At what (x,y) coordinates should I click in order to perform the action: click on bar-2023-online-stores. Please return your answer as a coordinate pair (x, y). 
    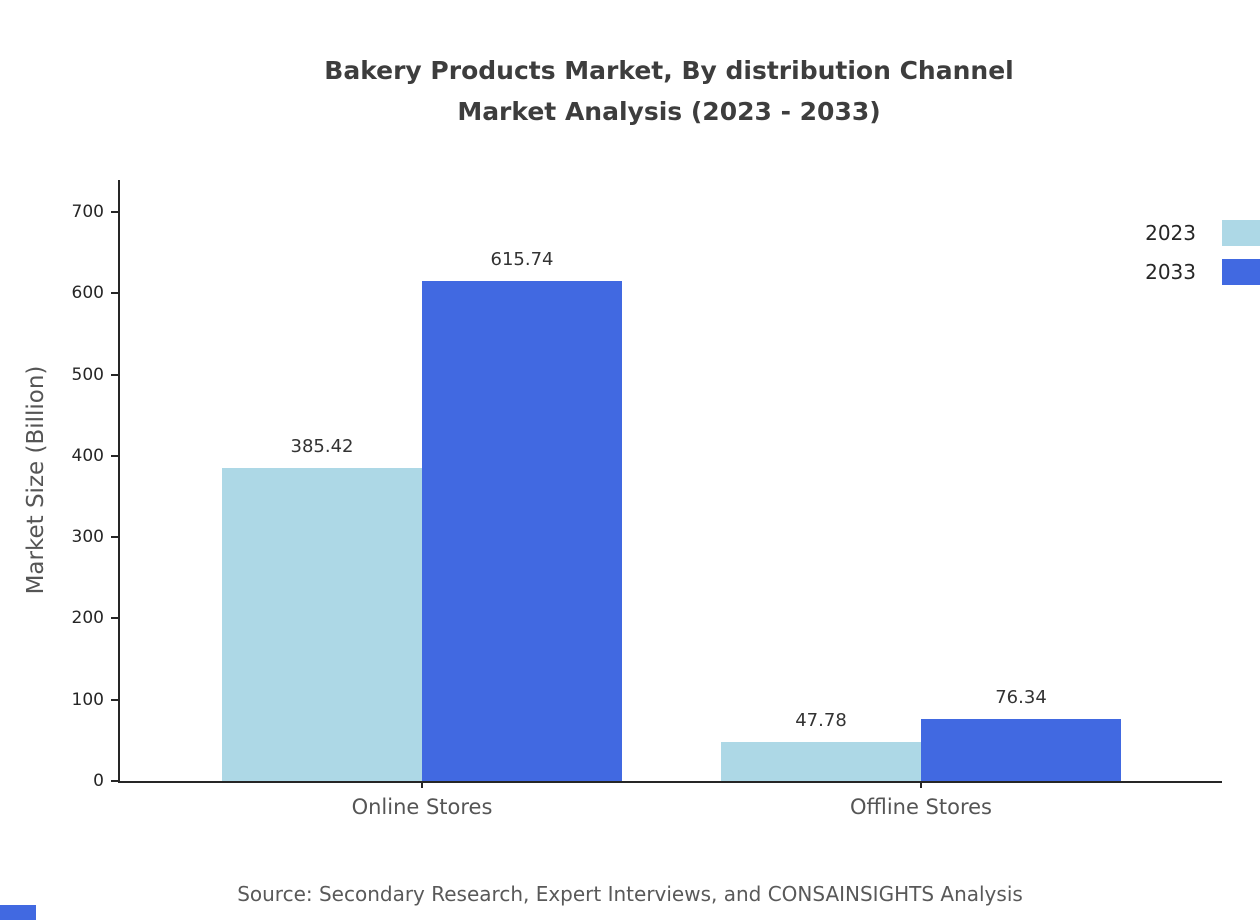
    Looking at the image, I should click on (322, 624).